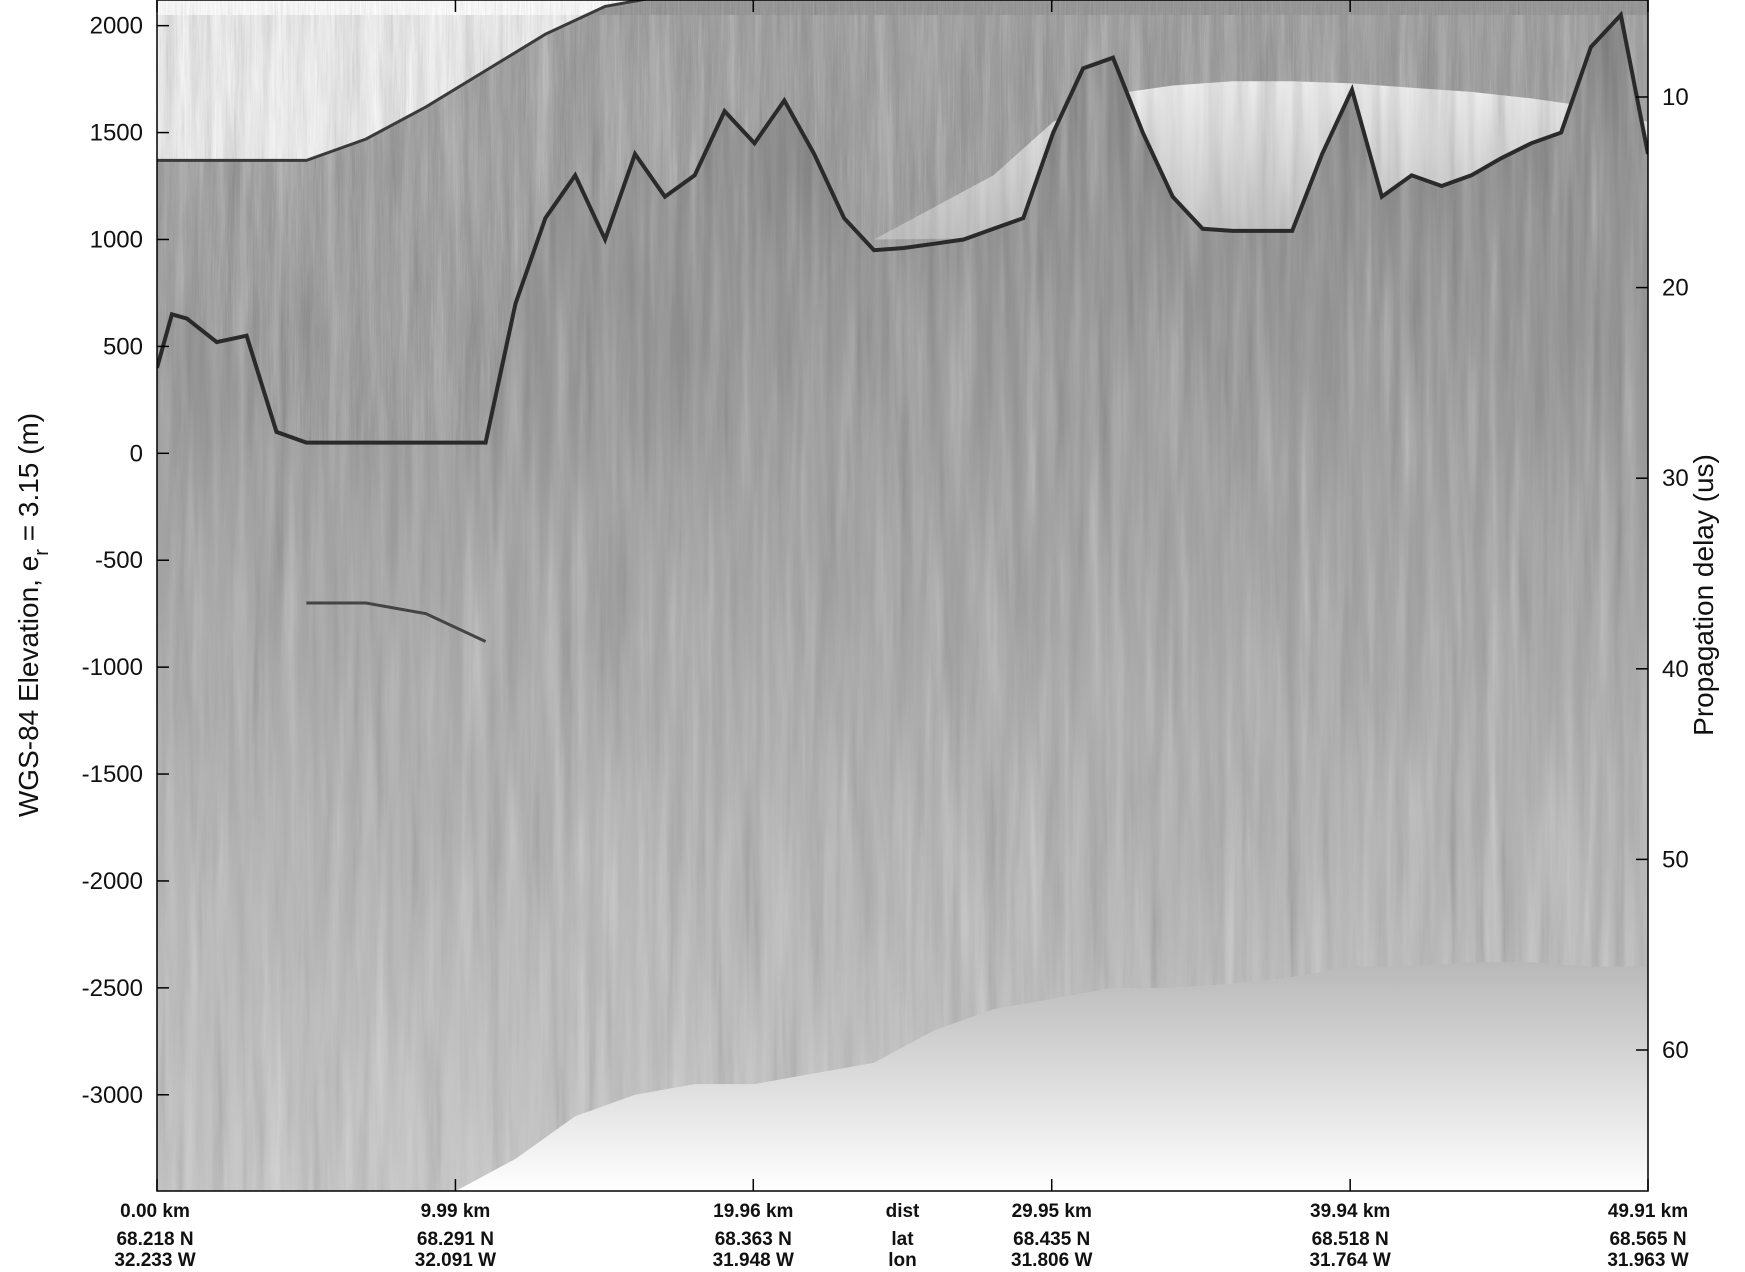 This screenshot has width=1745, height=1272. I want to click on x-tick-lat-label: 68.218 N, so click(154, 1239).